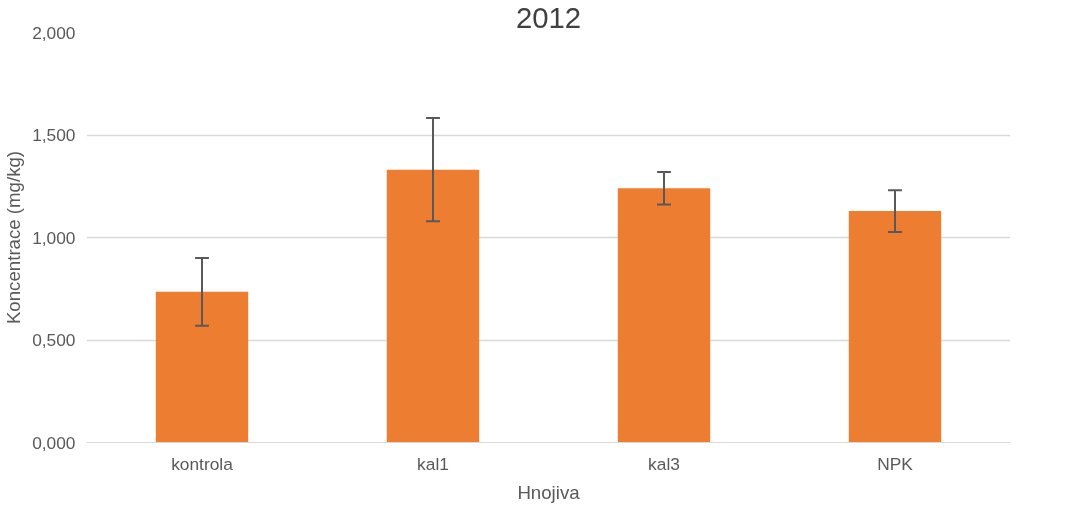 This screenshot has height=515, width=1078. Describe the element at coordinates (54, 135) in the screenshot. I see `y-tick-label: 1,500` at that location.